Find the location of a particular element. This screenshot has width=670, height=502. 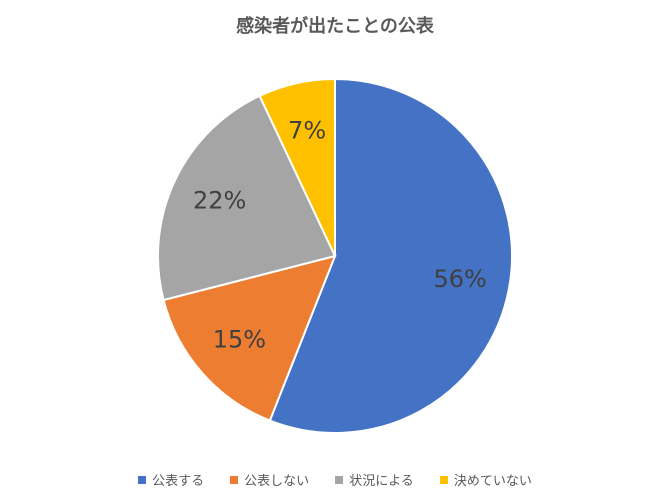

chart-title: 感染者が出たことの公表 is located at coordinates (335, 26).